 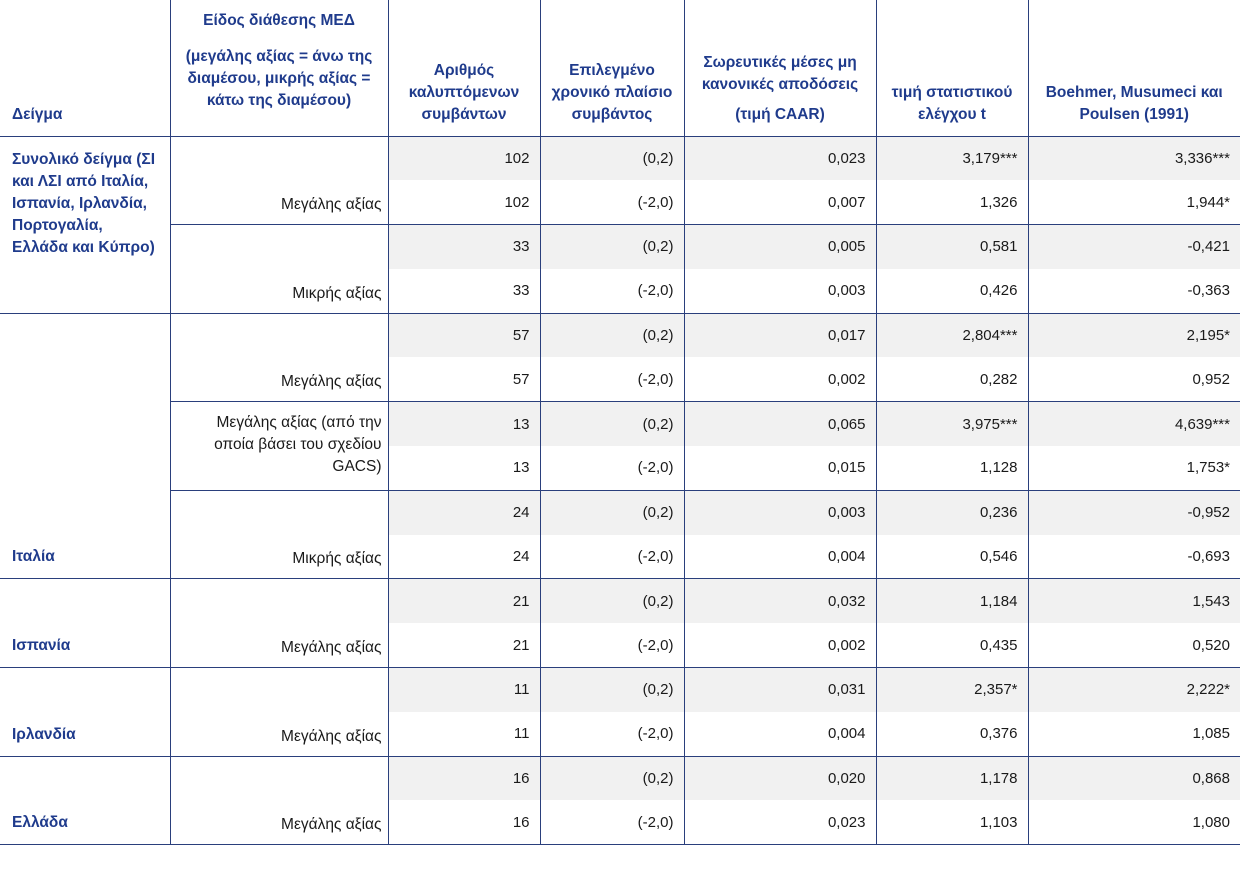 What do you see at coordinates (952, 512) in the screenshot?
I see `t-stat-cell: 0,236` at bounding box center [952, 512].